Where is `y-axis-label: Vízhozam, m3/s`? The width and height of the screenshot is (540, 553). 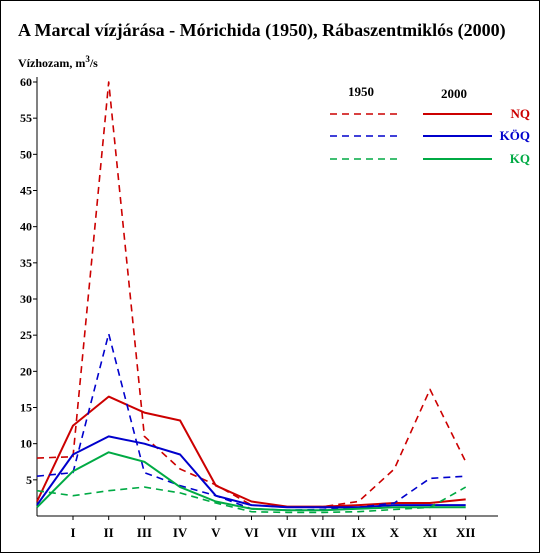 y-axis-label: Vízhozam, m3/s is located at coordinates (58, 62).